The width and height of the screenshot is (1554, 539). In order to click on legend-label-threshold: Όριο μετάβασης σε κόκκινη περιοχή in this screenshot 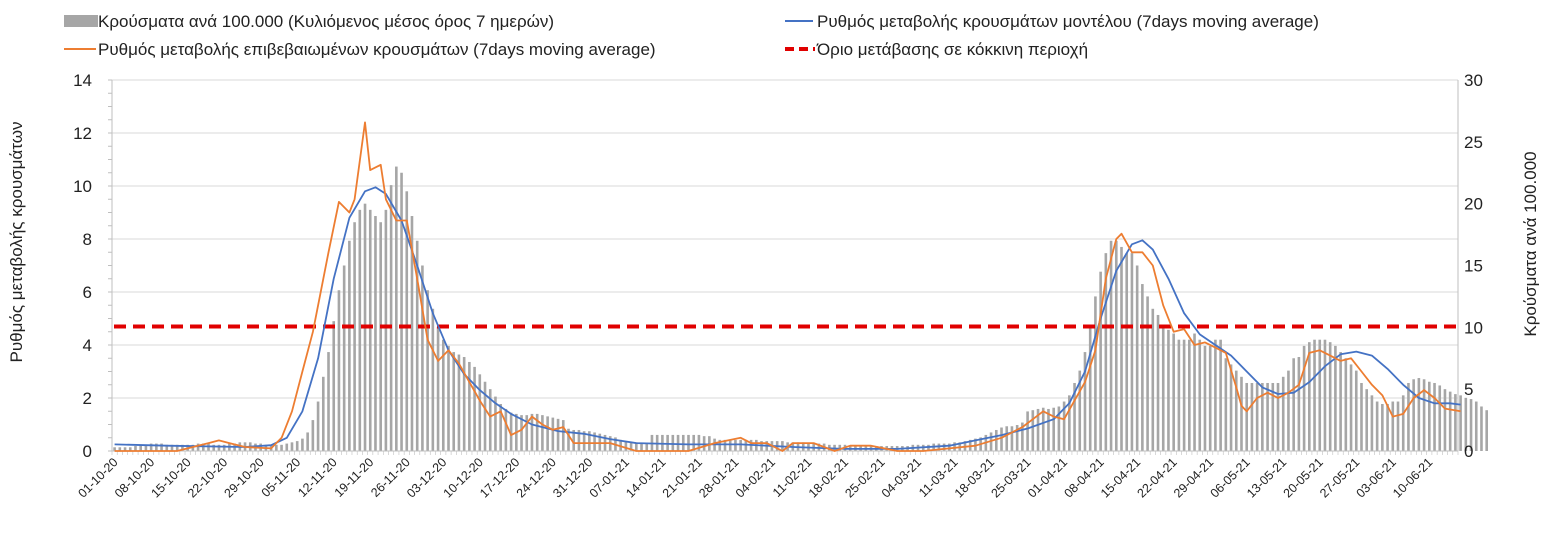, I will do `click(952, 49)`.